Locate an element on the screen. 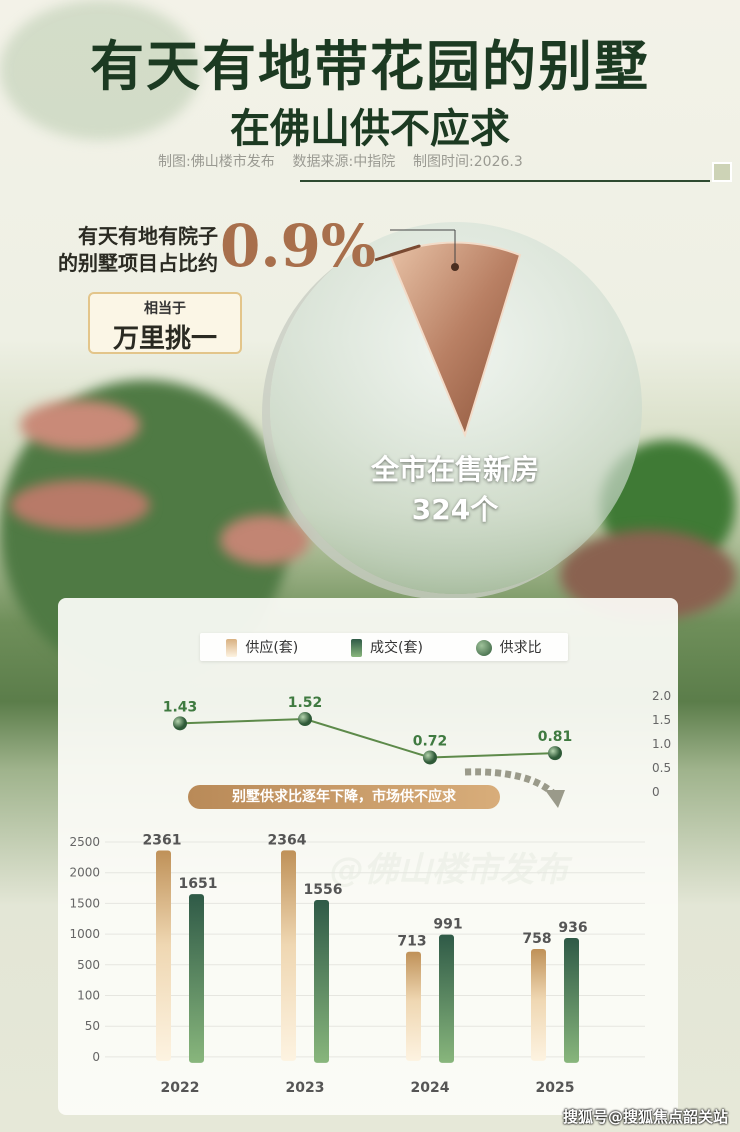 The image size is (740, 1132). x-tick-label: 2023 is located at coordinates (305, 1088).